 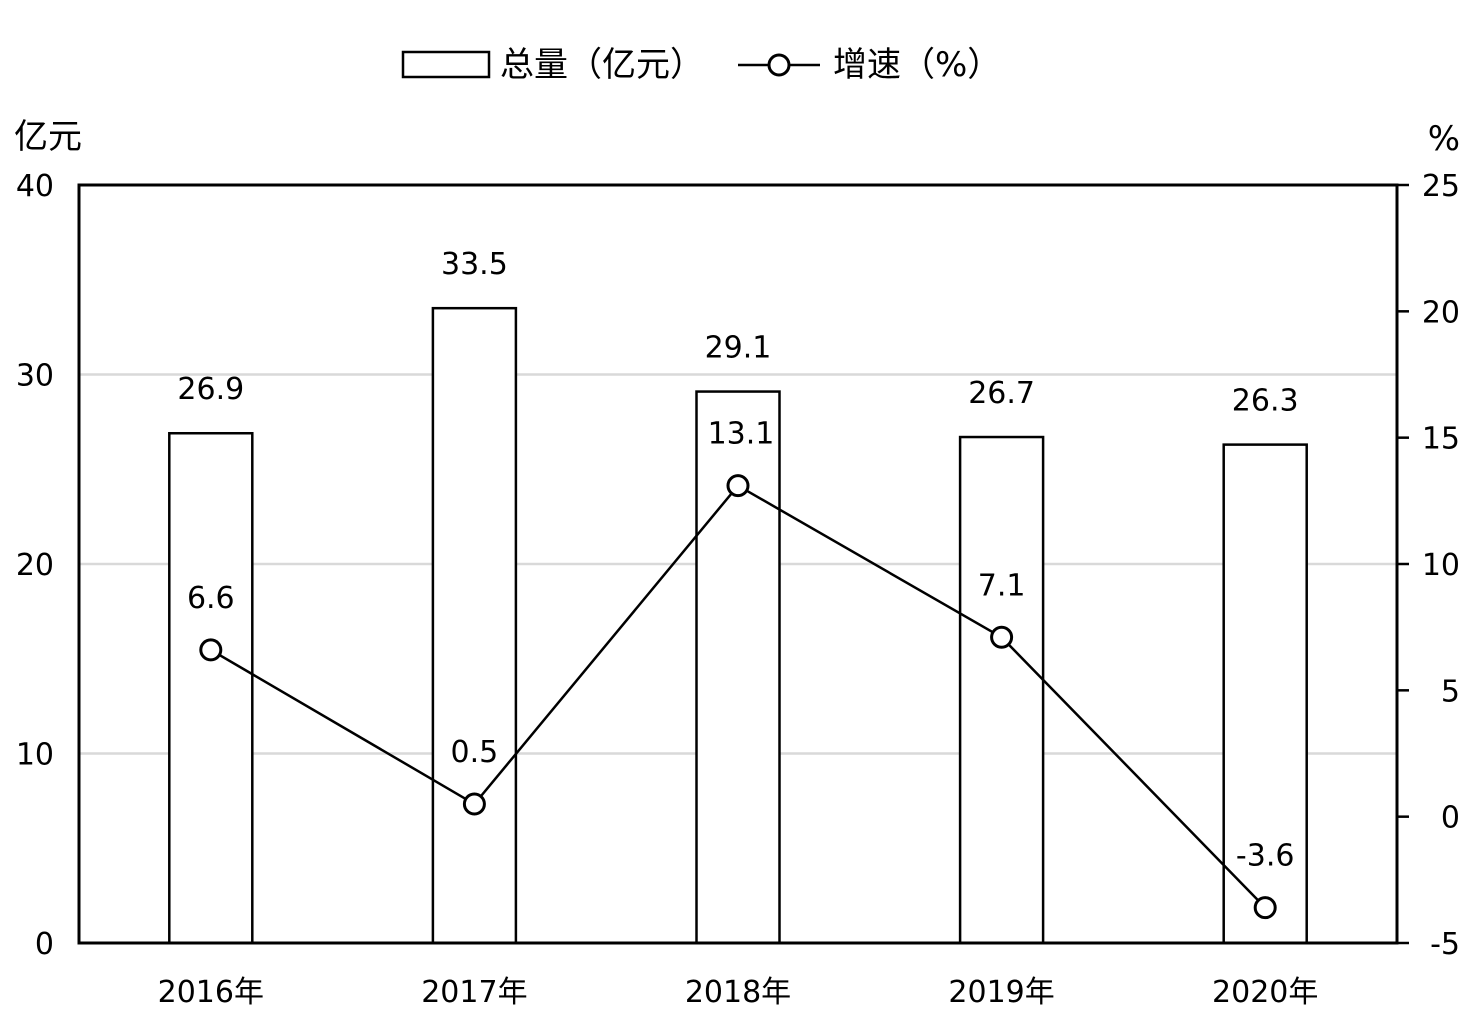 What do you see at coordinates (1441, 186) in the screenshot?
I see `y-right-tick-label: 25` at bounding box center [1441, 186].